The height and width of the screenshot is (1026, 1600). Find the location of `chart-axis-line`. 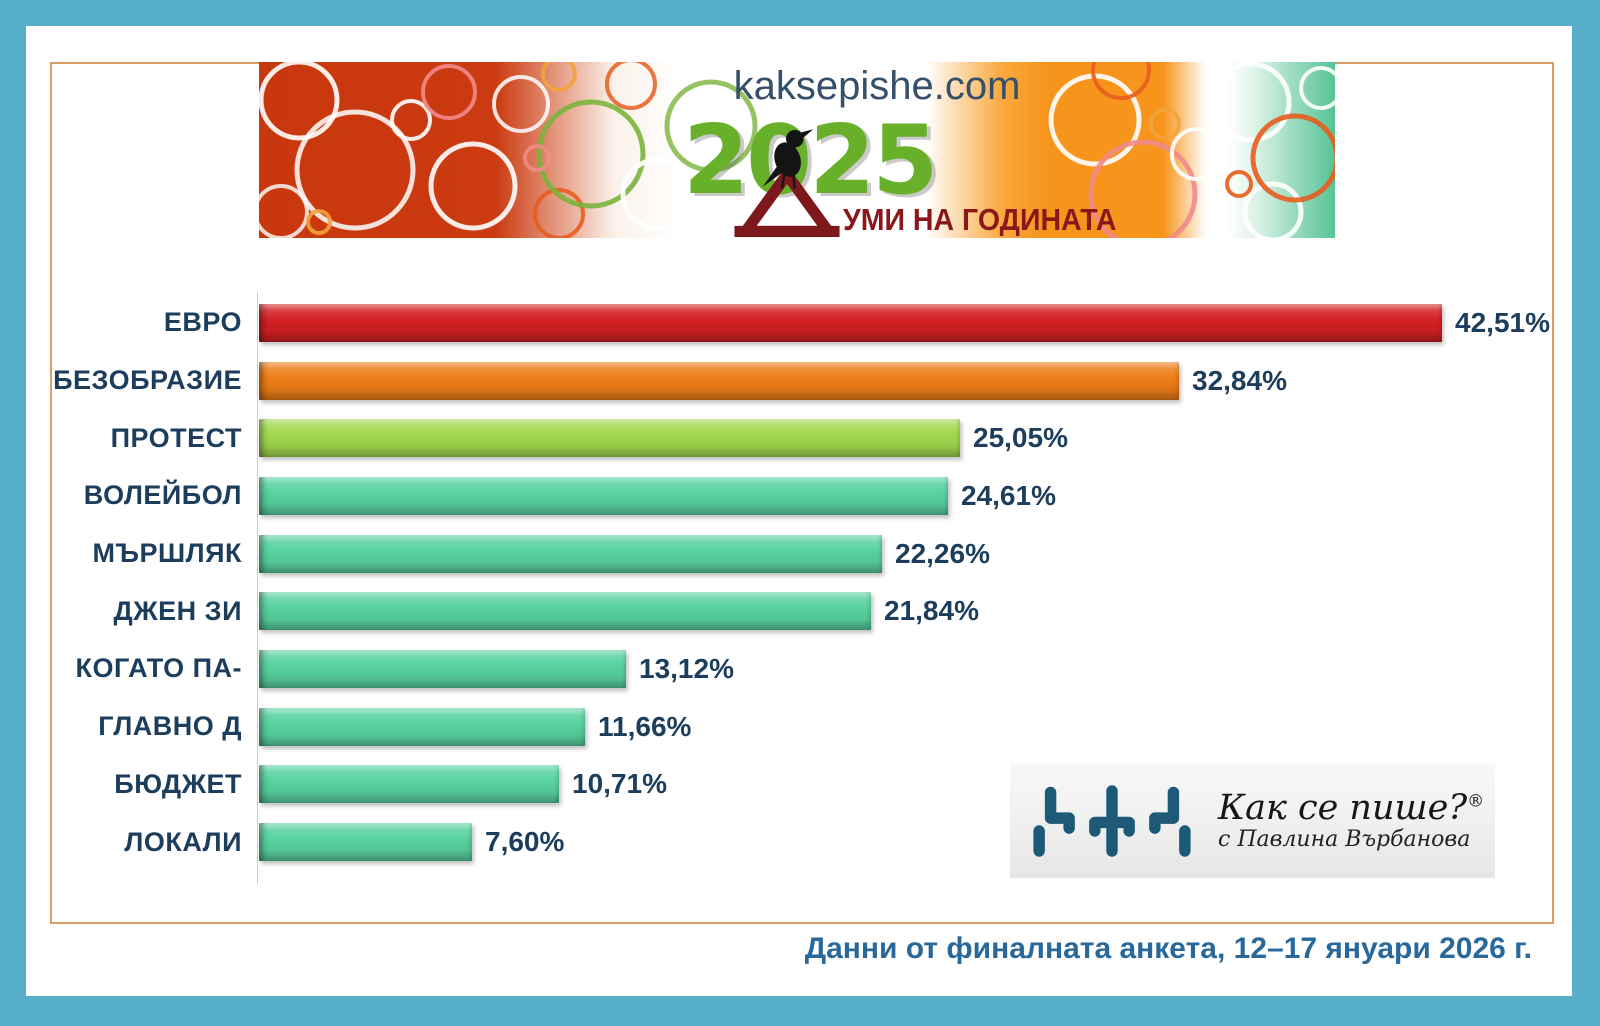

chart-axis-line is located at coordinates (257, 588).